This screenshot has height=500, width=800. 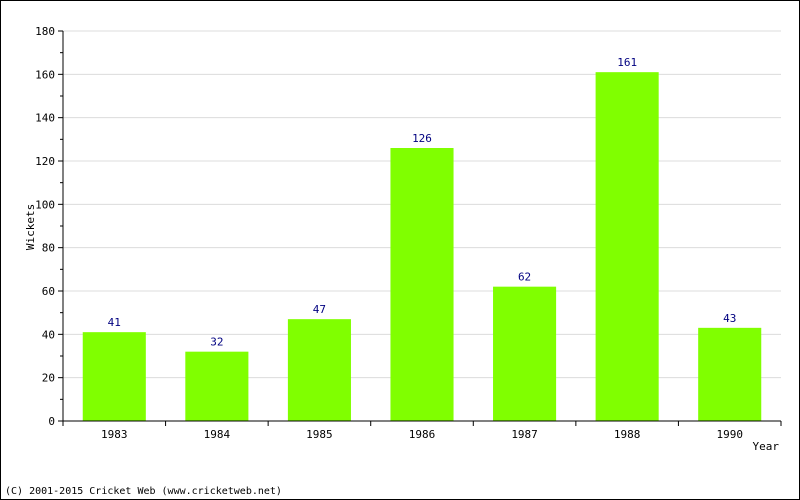 What do you see at coordinates (51, 421) in the screenshot?
I see `y-tick-label: 0` at bounding box center [51, 421].